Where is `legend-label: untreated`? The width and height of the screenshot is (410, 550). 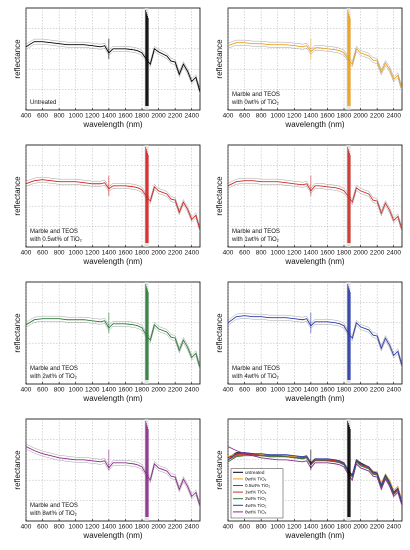
legend-label: untreated is located at coordinates (255, 472).